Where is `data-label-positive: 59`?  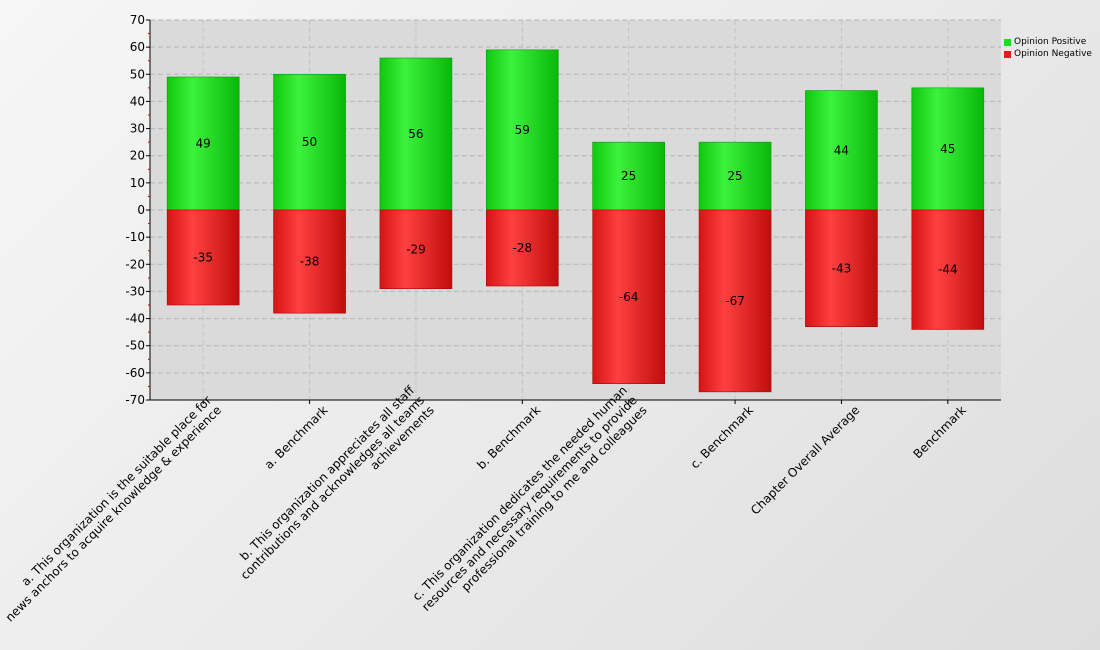 data-label-positive: 59 is located at coordinates (522, 130).